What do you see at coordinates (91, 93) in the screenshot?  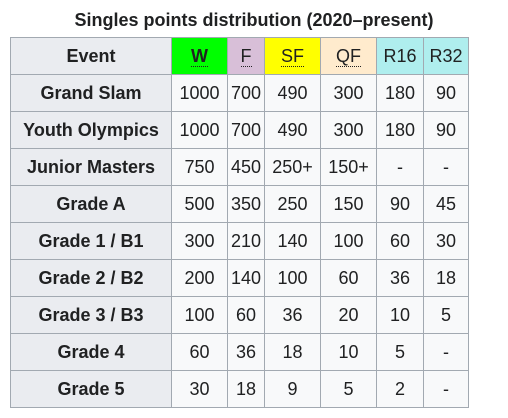 I see `row-event-name: Grand Slam` at bounding box center [91, 93].